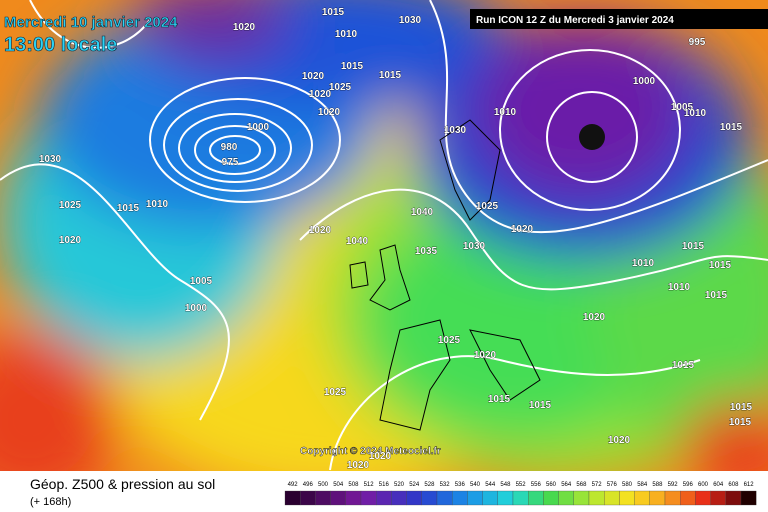 Image resolution: width=768 pixels, height=512 pixels. Describe the element at coordinates (338, 485) in the screenshot. I see `scale-label: 504` at that location.